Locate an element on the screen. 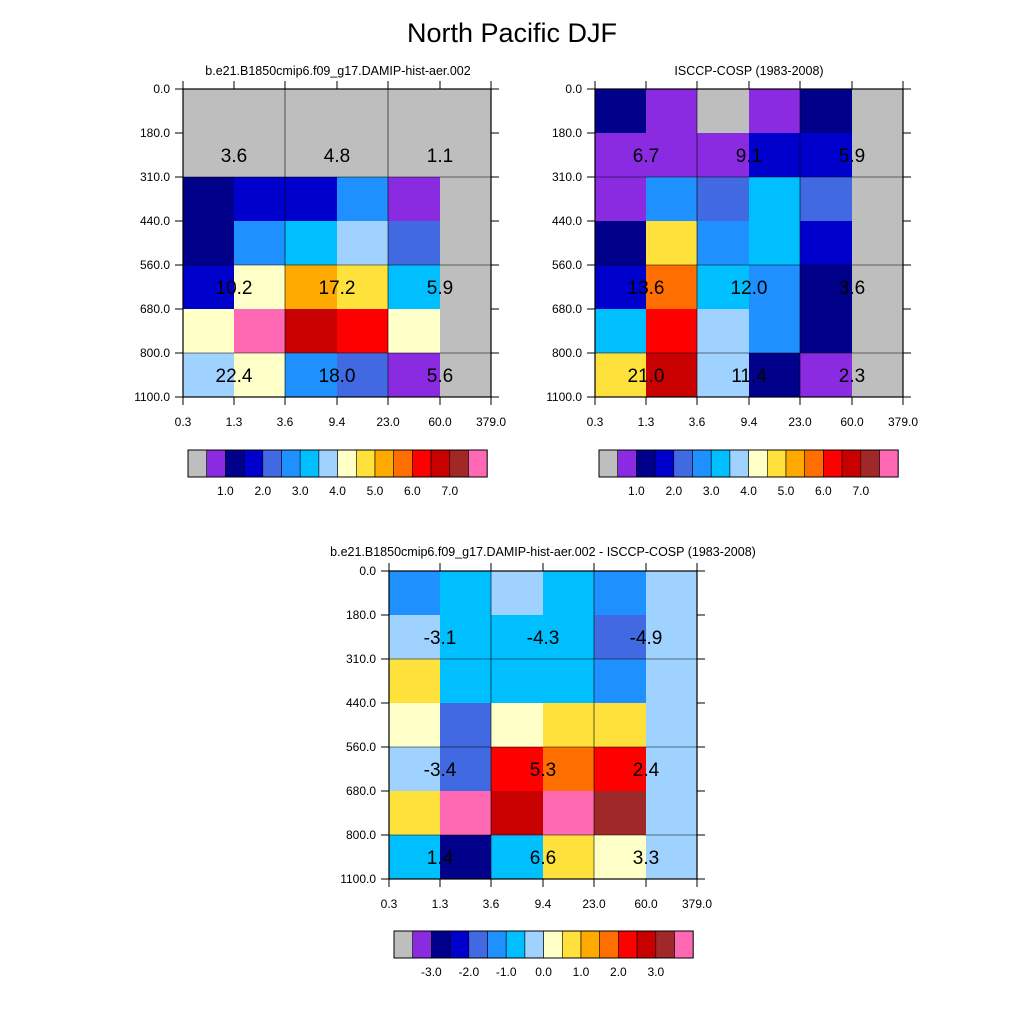 The image size is (1024, 1024). cell-value-label: 13.6 is located at coordinates (646, 288).